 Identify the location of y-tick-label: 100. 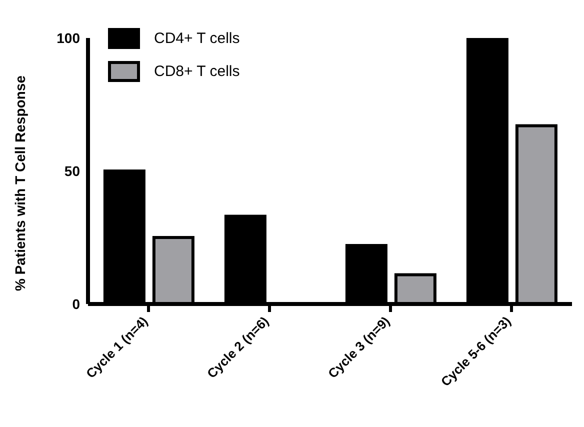
(68, 38).